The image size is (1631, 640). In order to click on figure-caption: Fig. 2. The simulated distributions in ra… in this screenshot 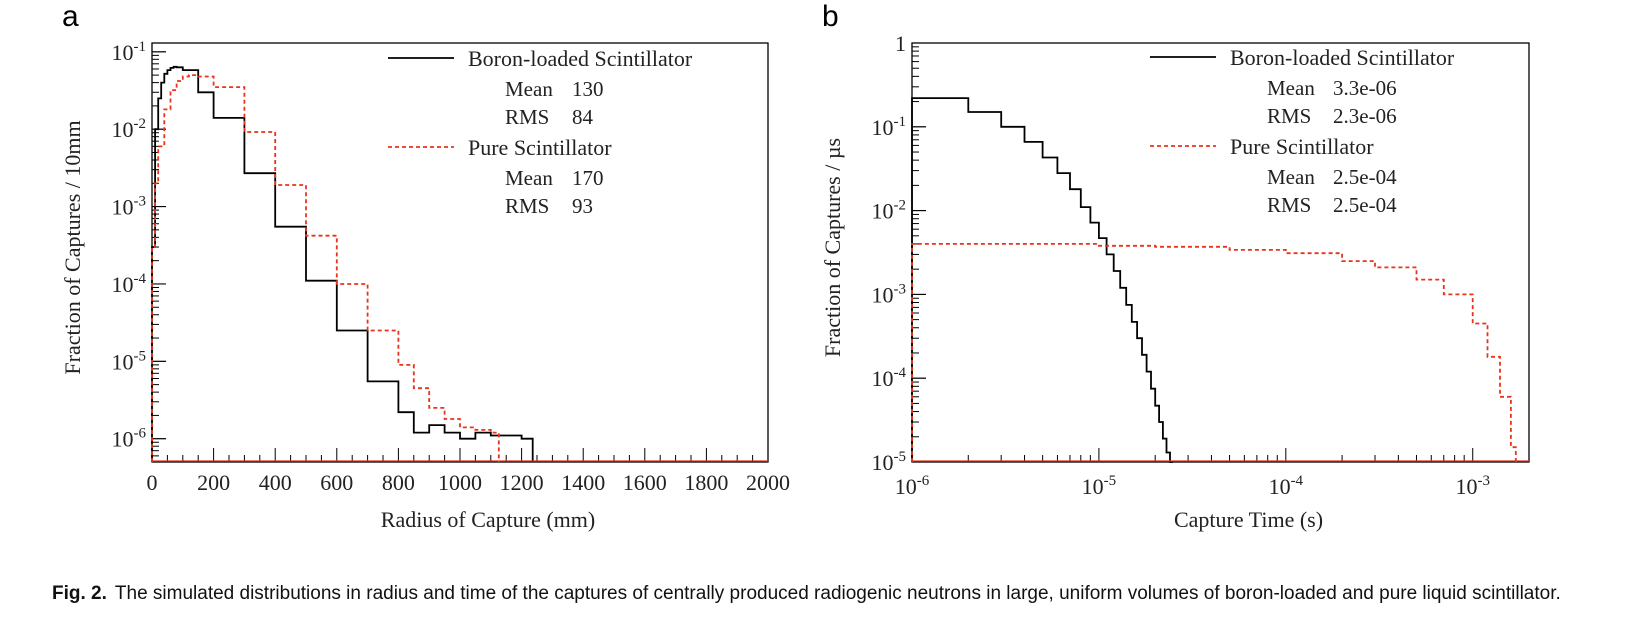, I will do `click(832, 594)`.